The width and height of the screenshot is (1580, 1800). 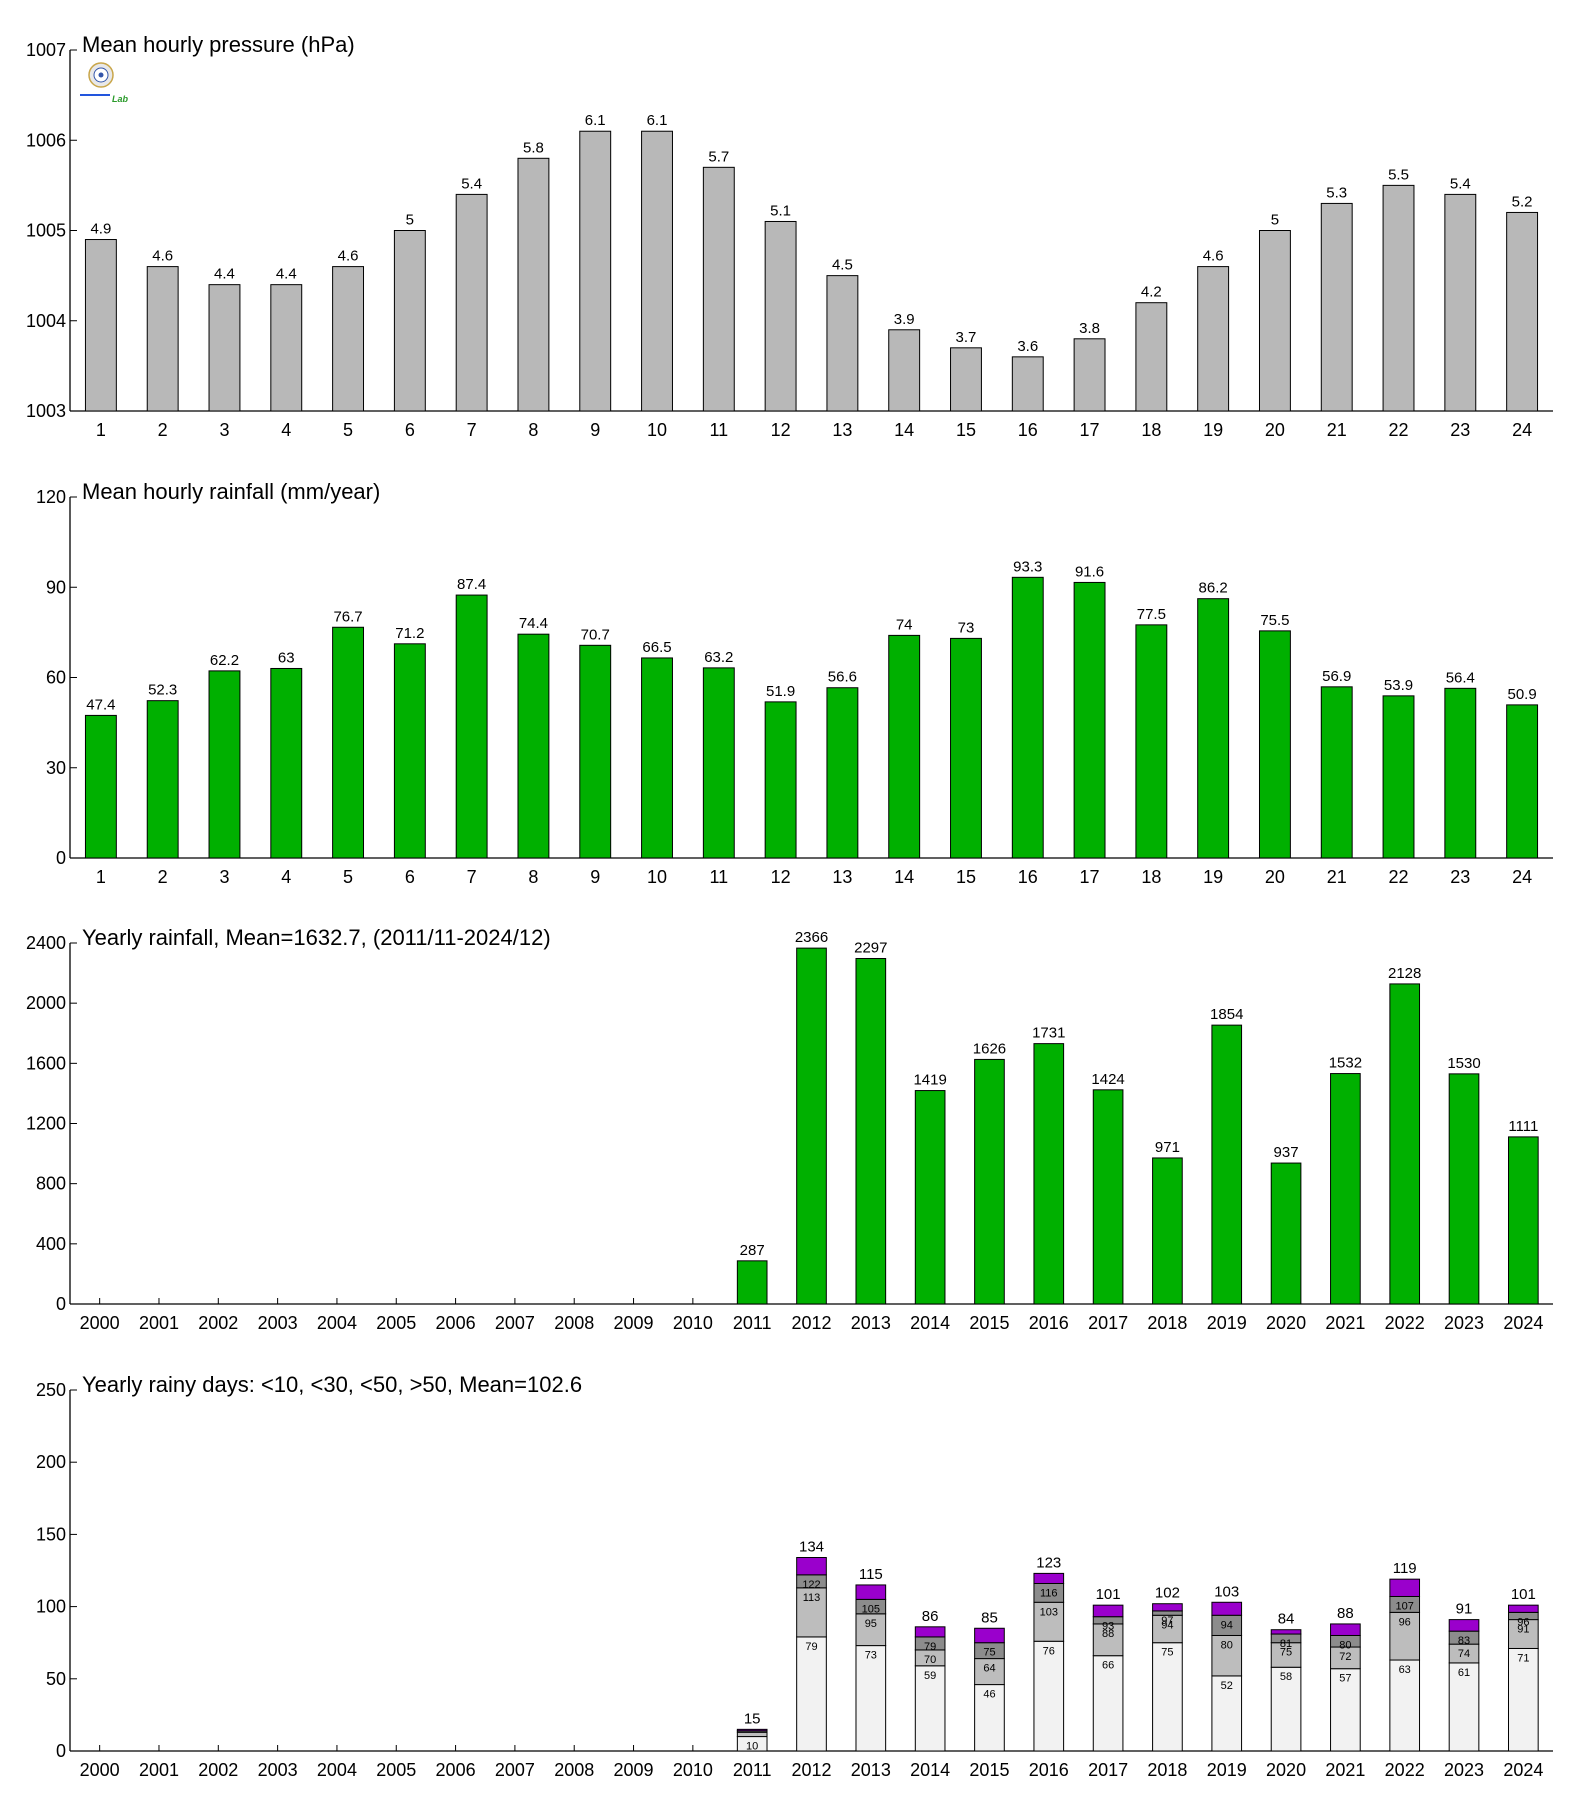 What do you see at coordinates (46, 140) in the screenshot?
I see `y-tick-label: 1006` at bounding box center [46, 140].